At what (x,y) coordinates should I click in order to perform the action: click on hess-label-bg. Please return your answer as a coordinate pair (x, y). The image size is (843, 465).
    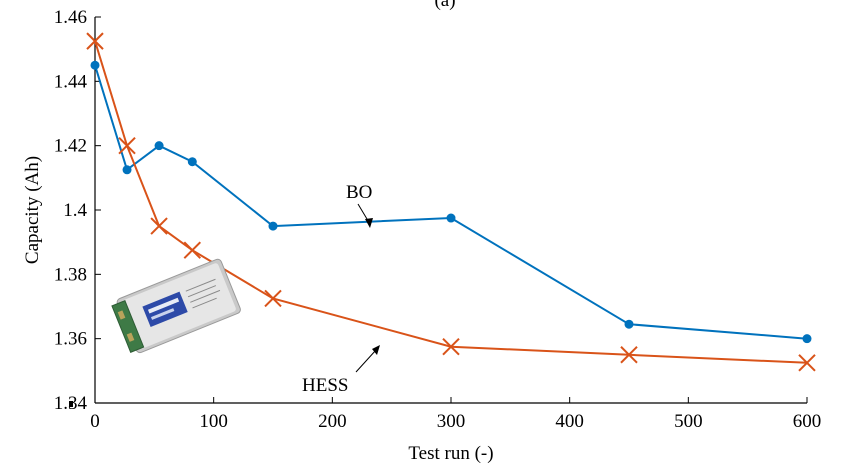
    Looking at the image, I should click on (330, 381).